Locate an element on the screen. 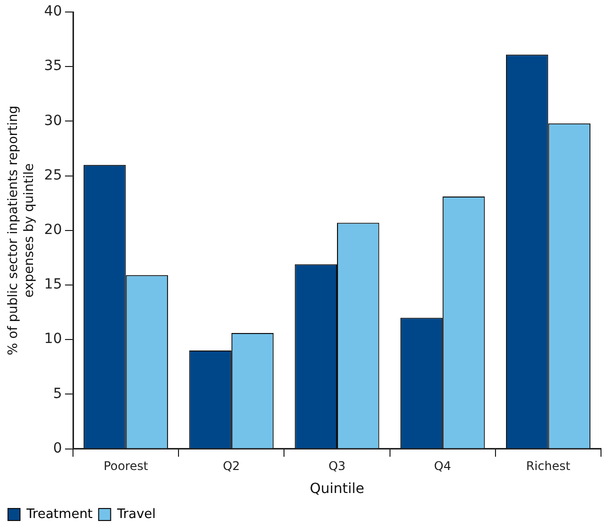  x-tick-label: Richest is located at coordinates (548, 466).